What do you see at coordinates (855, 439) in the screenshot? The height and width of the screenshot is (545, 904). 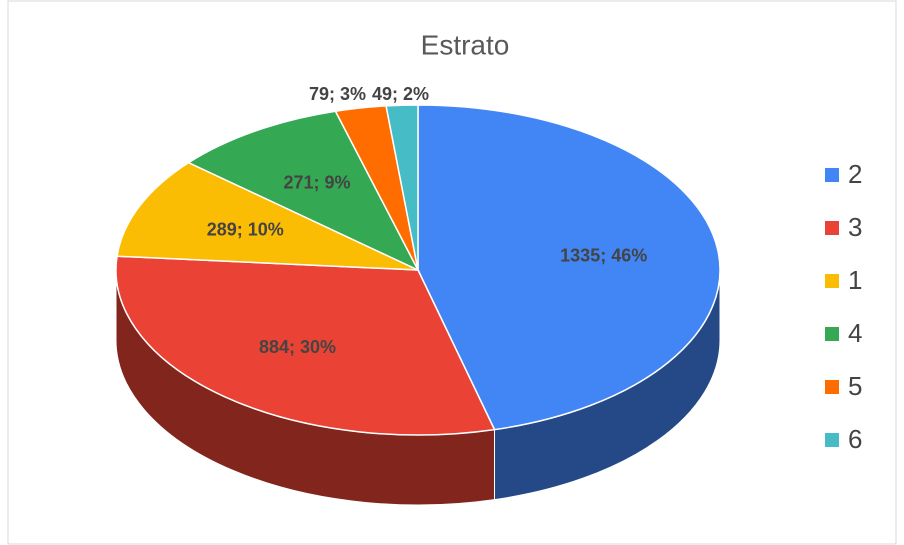 I see `legend-label: 6` at bounding box center [855, 439].